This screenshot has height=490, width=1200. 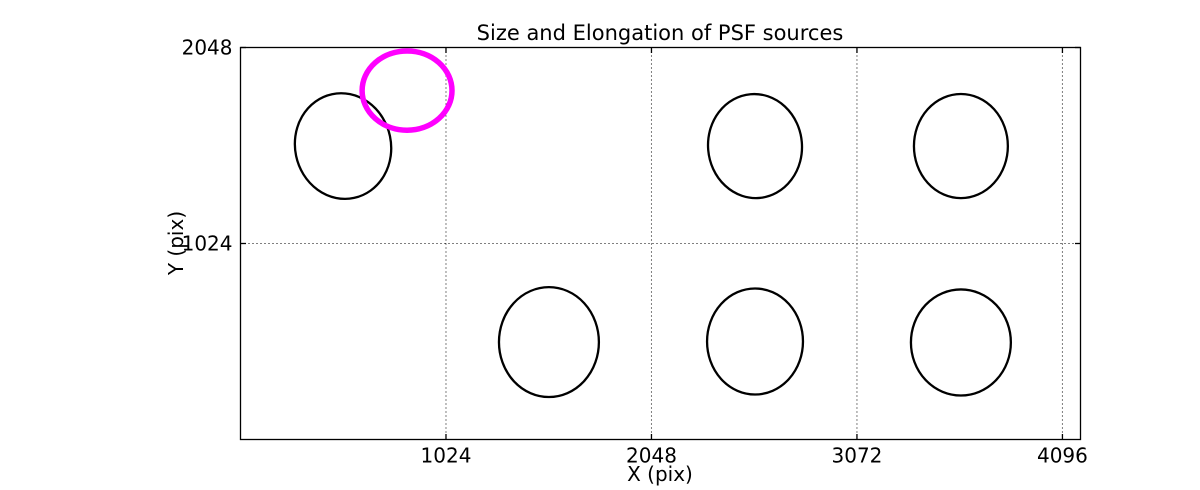 What do you see at coordinates (207, 244) in the screenshot?
I see `y-tick-label: 1024` at bounding box center [207, 244].